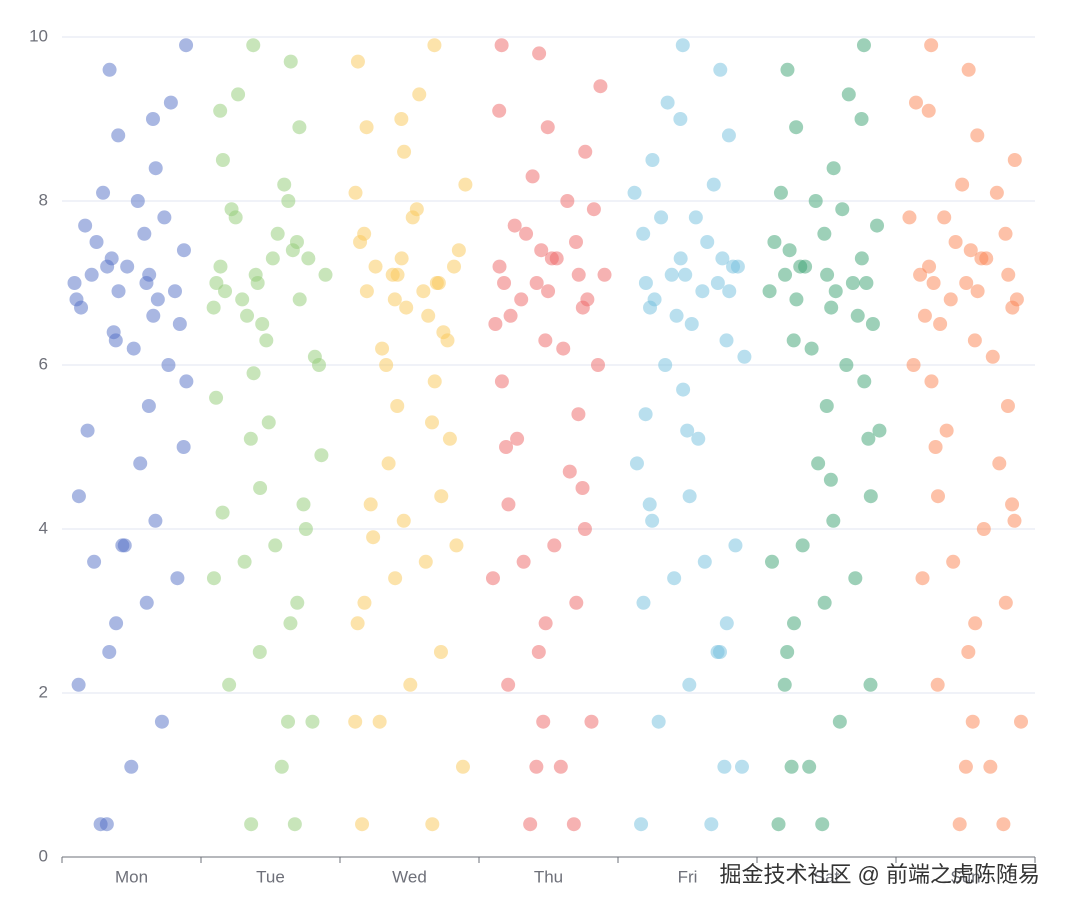 The image size is (1069, 914). What do you see at coordinates (409, 876) in the screenshot?
I see `x-tick-label: Wed` at bounding box center [409, 876].